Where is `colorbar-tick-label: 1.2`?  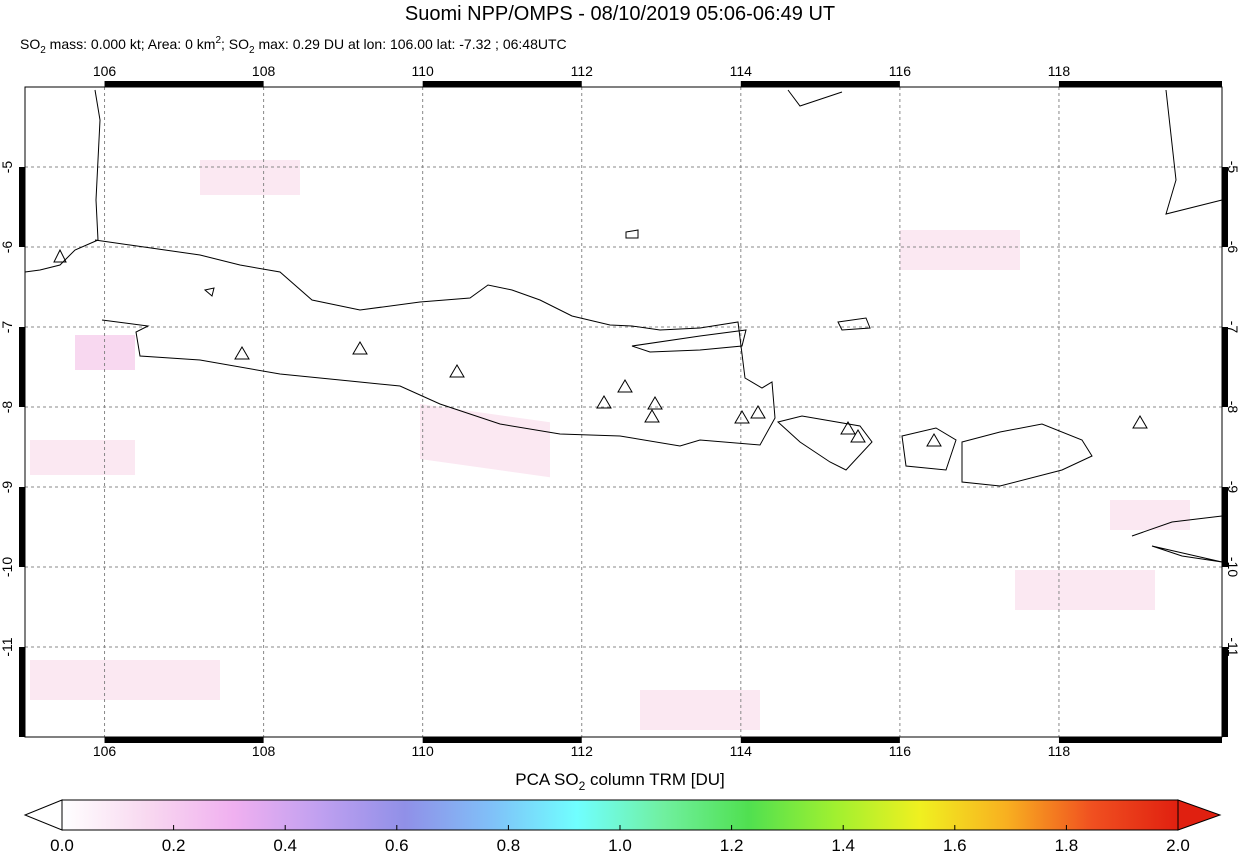
colorbar-tick-label: 1.2 is located at coordinates (732, 845).